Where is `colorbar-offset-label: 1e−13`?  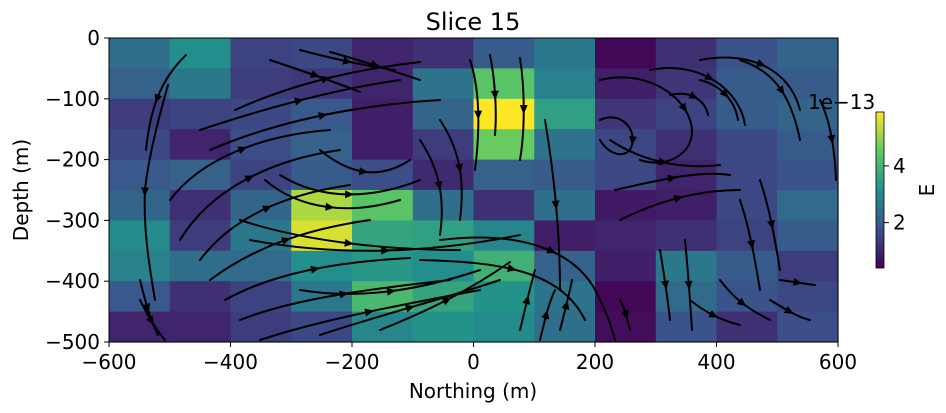 colorbar-offset-label: 1e−13 is located at coordinates (841, 102).